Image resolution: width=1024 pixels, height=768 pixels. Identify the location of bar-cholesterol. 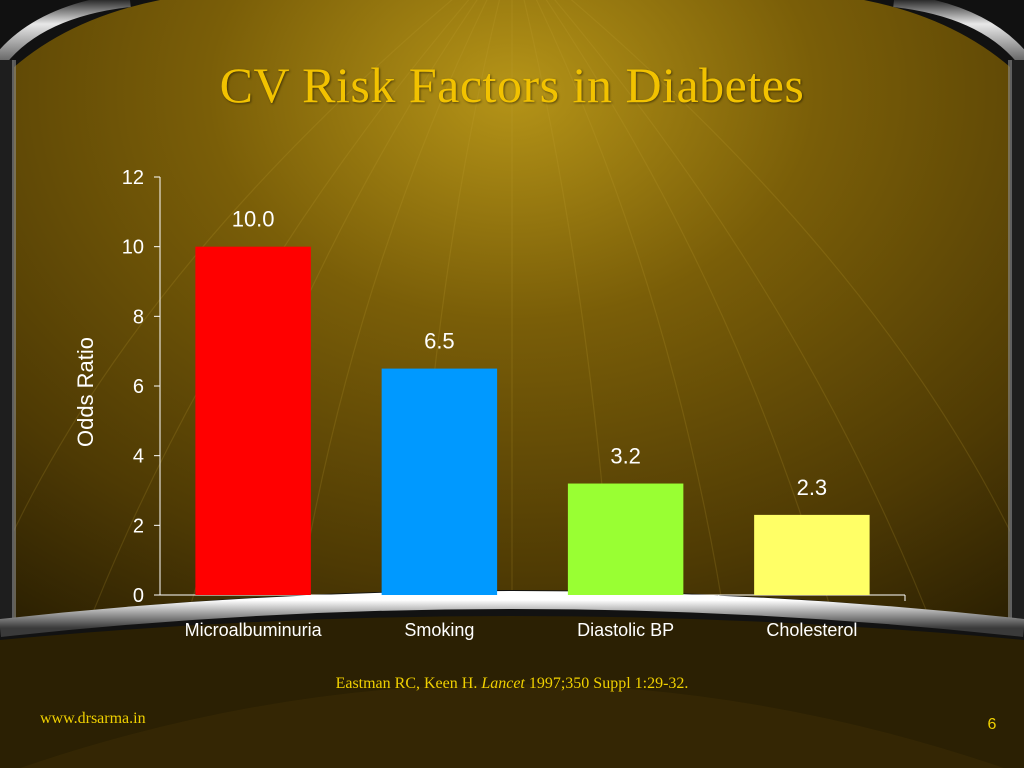
(812, 554).